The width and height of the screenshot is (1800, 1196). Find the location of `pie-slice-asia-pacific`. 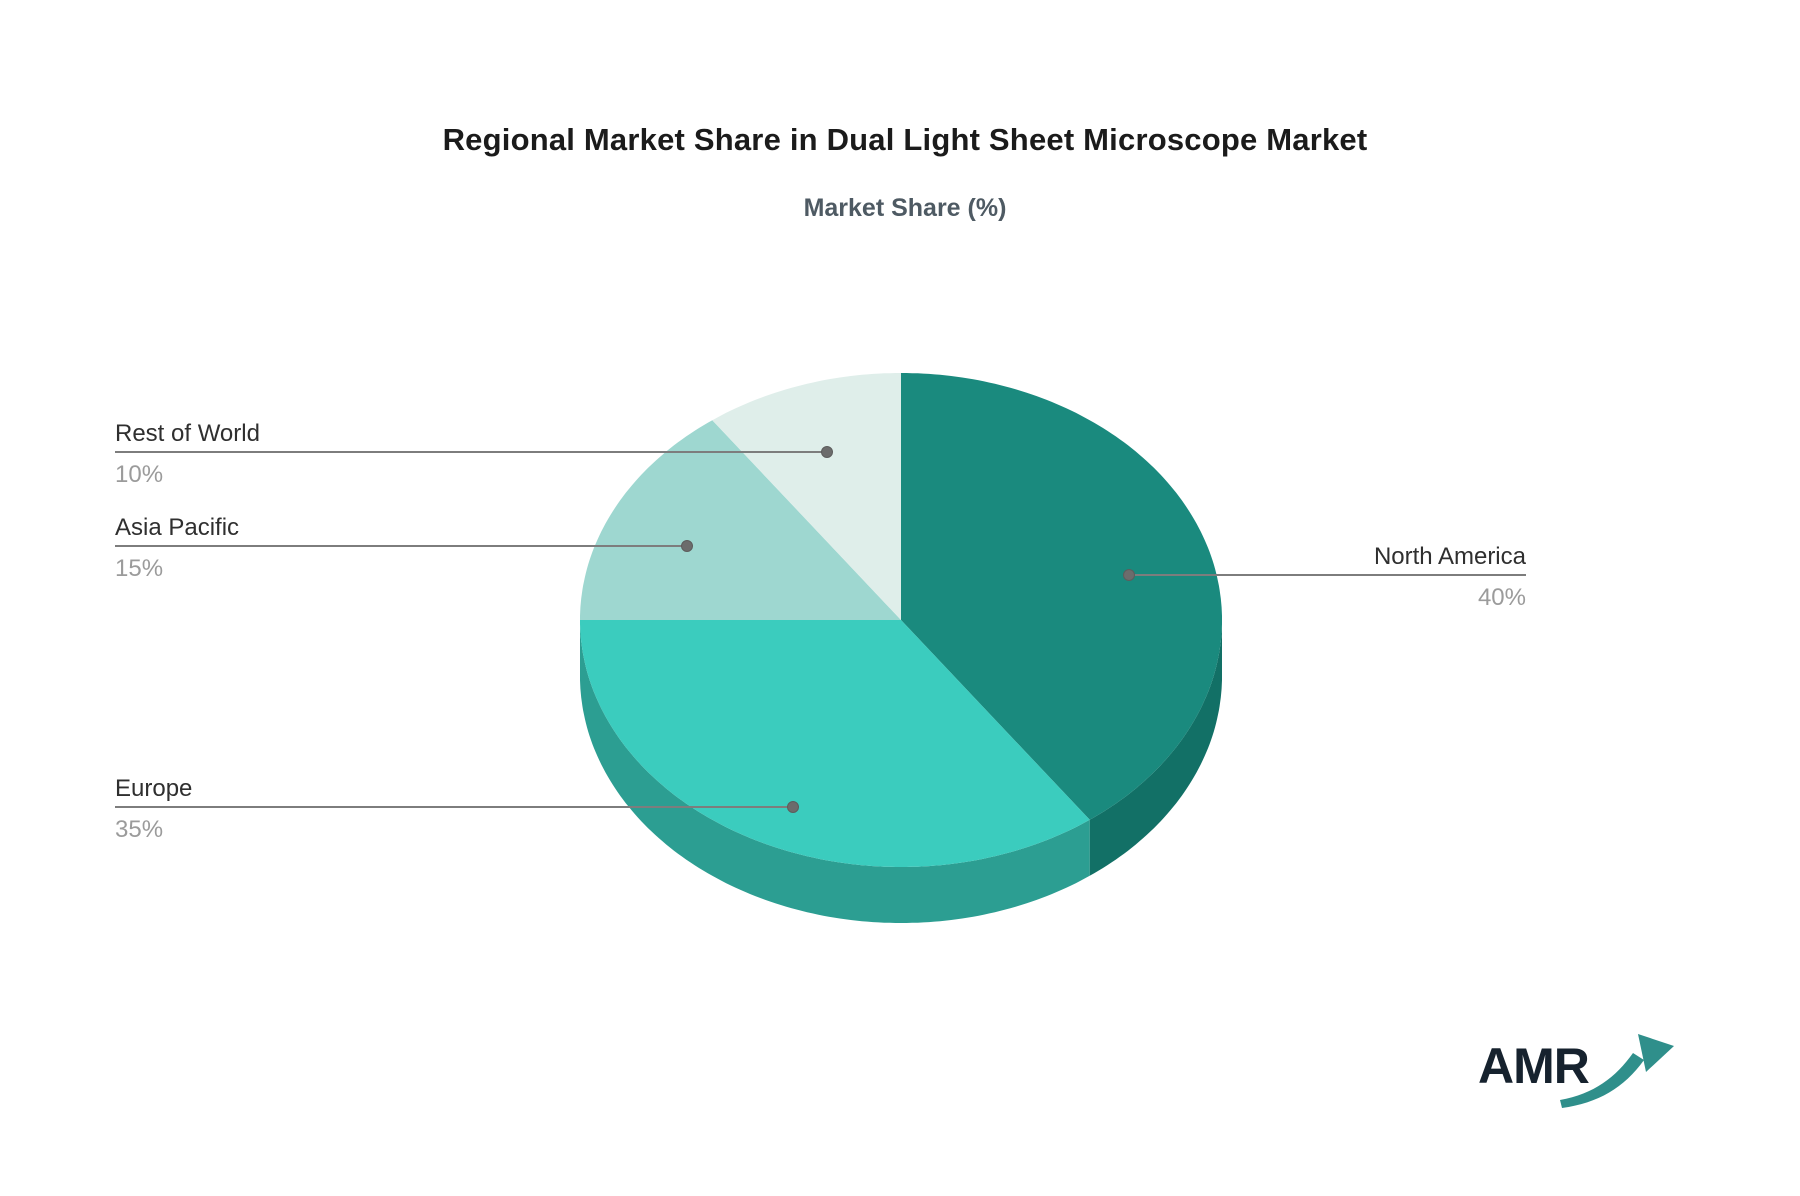

pie-slice-asia-pacific is located at coordinates (740, 520).